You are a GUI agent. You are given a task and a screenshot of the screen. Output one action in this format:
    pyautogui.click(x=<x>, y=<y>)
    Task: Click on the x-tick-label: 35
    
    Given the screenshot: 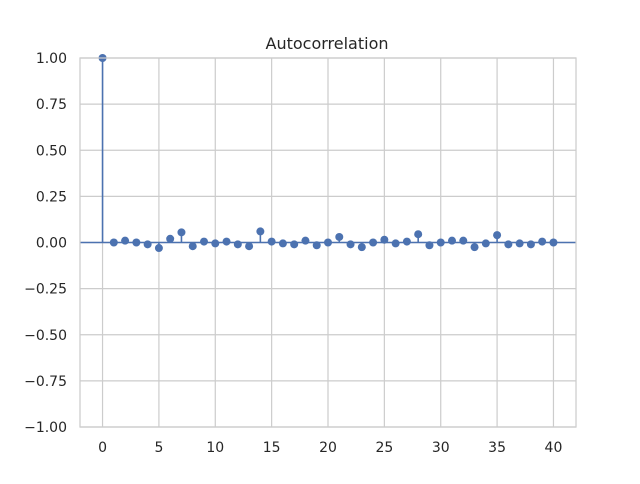 What is the action you would take?
    pyautogui.click(x=497, y=448)
    